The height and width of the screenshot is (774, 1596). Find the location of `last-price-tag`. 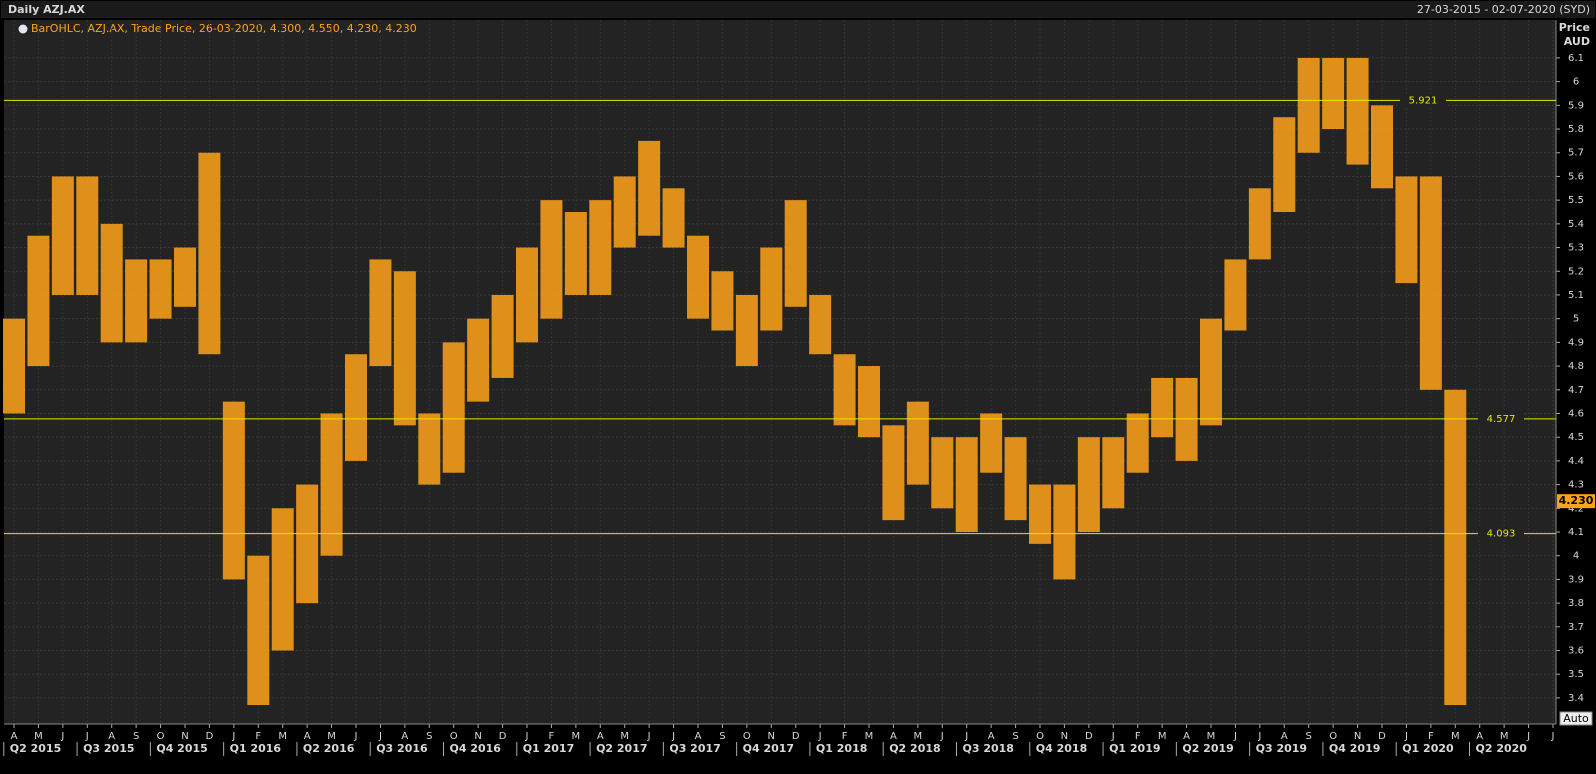

last-price-tag is located at coordinates (1576, 501).